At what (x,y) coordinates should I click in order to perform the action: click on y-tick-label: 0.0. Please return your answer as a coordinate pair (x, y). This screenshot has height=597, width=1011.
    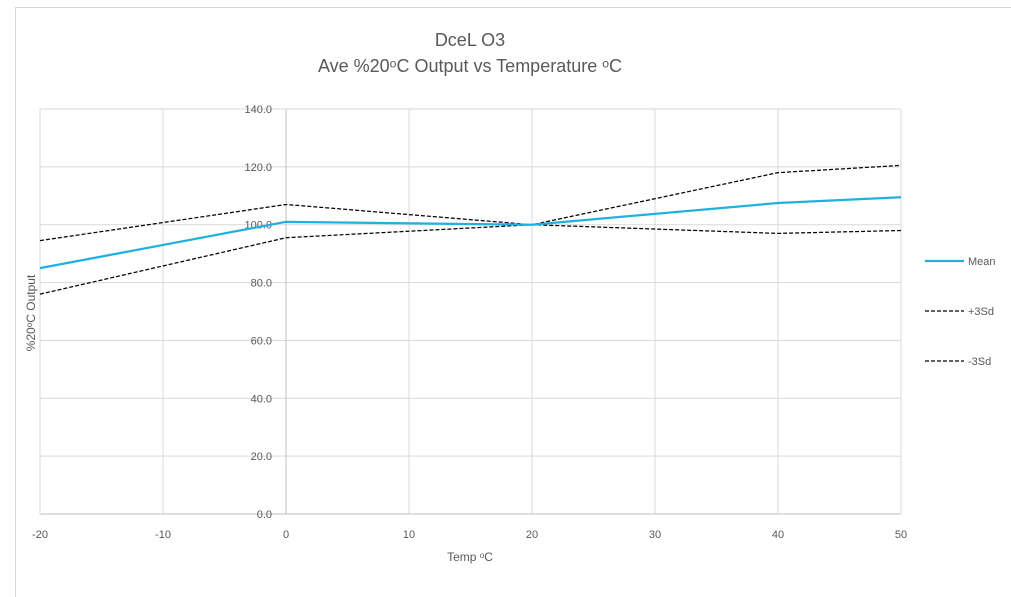
    Looking at the image, I should click on (264, 515).